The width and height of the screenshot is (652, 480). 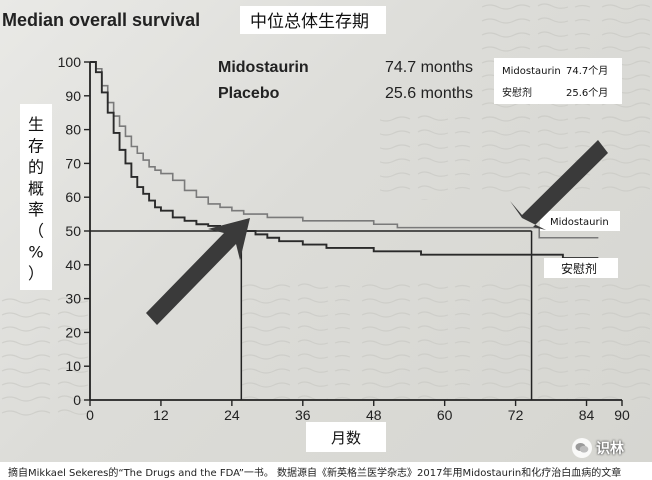 I want to click on y-axis-label-char: 概, so click(x=36, y=188).